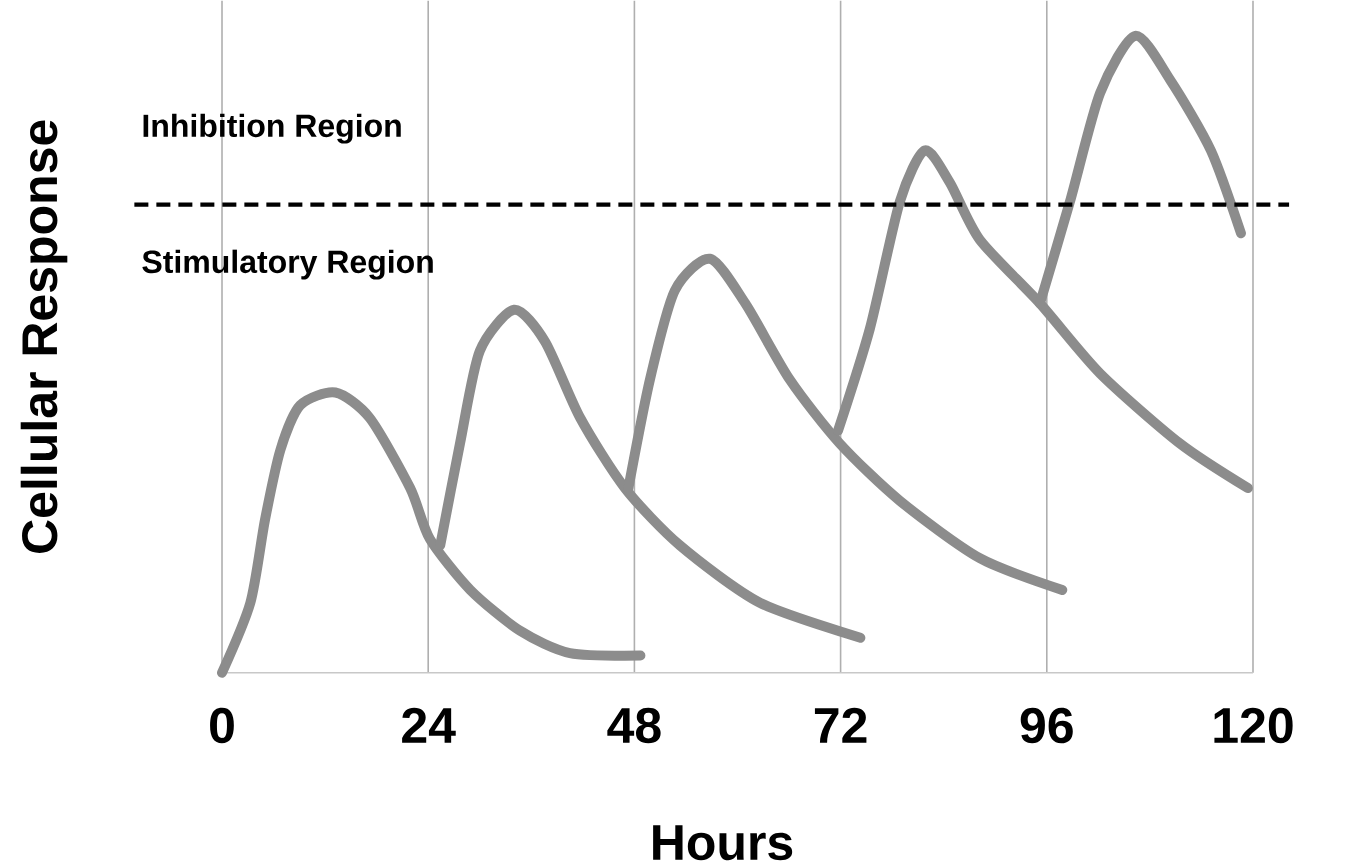  What do you see at coordinates (44, 336) in the screenshot?
I see `y-axis-title: Cellular Response` at bounding box center [44, 336].